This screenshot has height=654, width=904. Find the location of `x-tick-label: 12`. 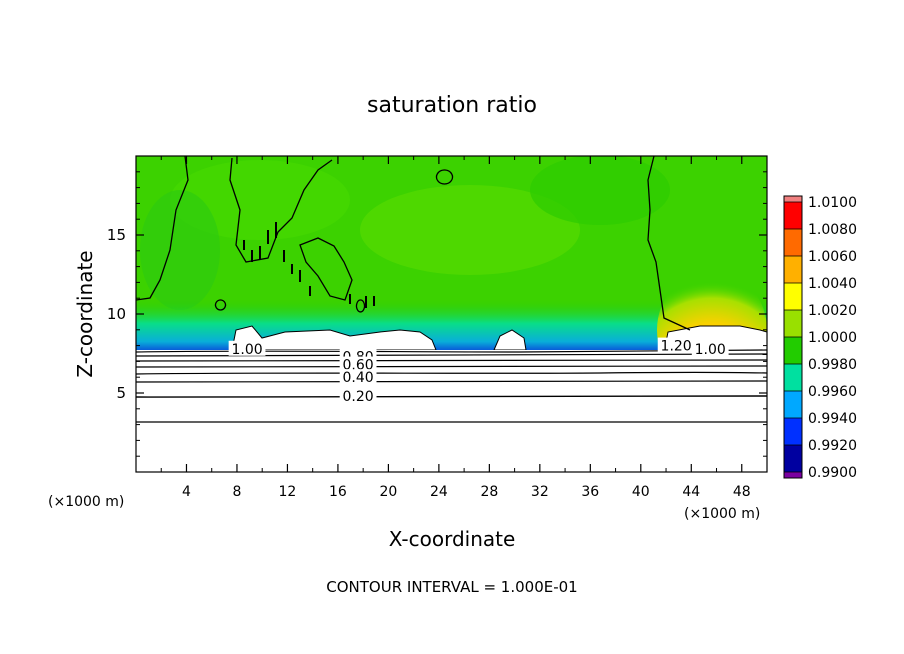

x-tick-label: 12 is located at coordinates (288, 492).